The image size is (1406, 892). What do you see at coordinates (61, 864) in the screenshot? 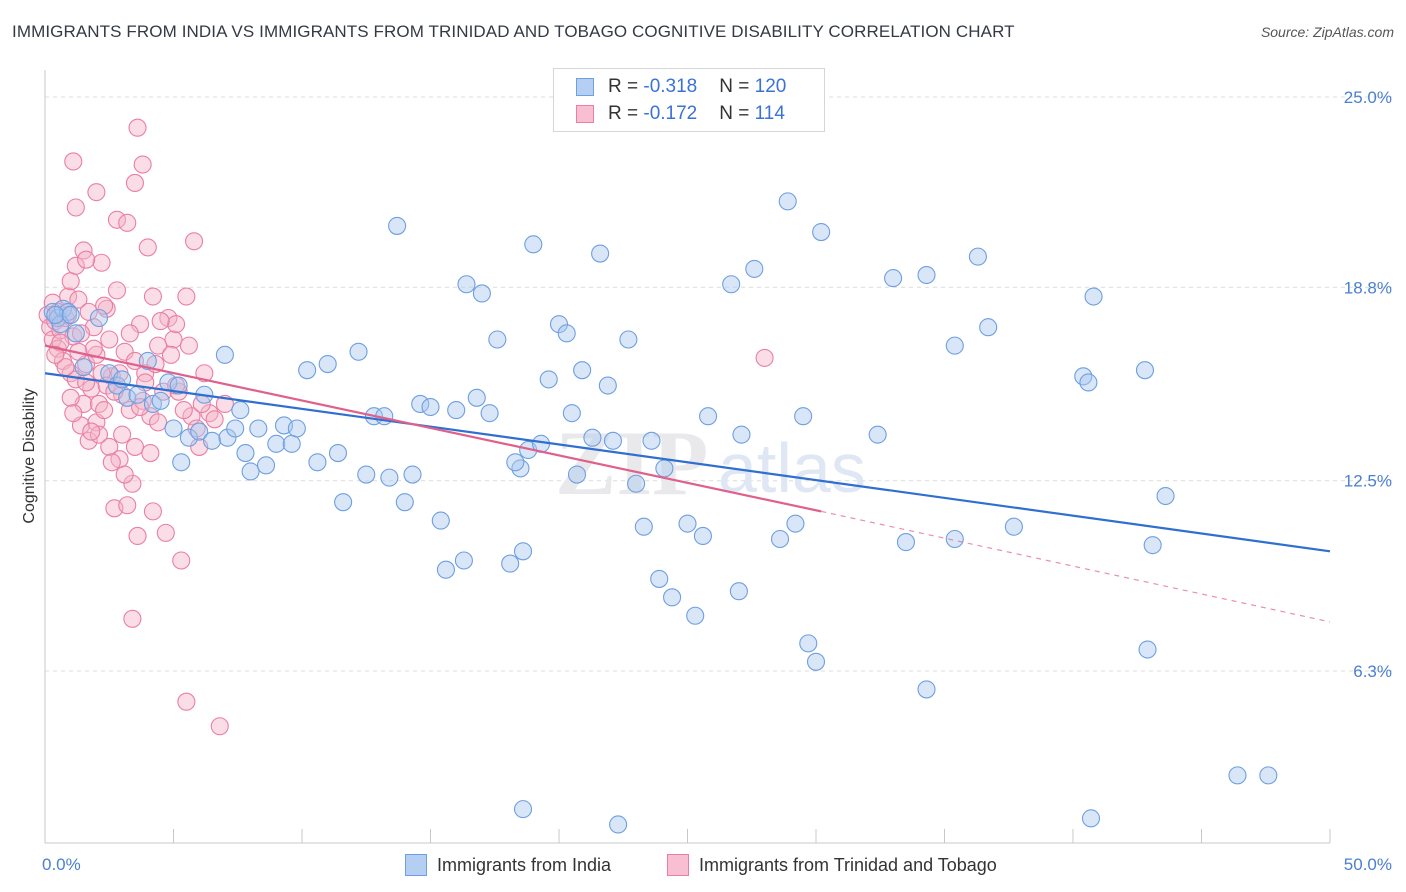
I see `x-tick-label: 0.0%` at bounding box center [61, 864].